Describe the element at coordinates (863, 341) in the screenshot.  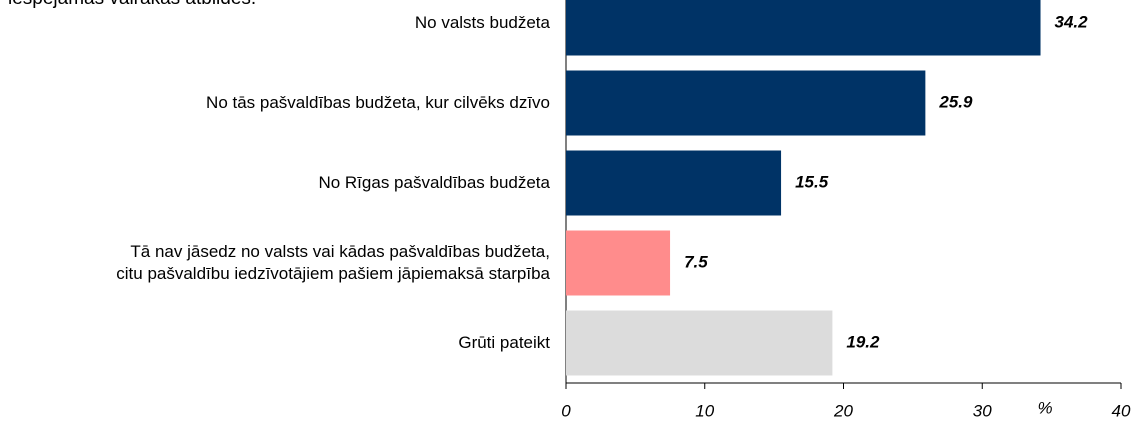
I see `value-label: 19.2` at that location.